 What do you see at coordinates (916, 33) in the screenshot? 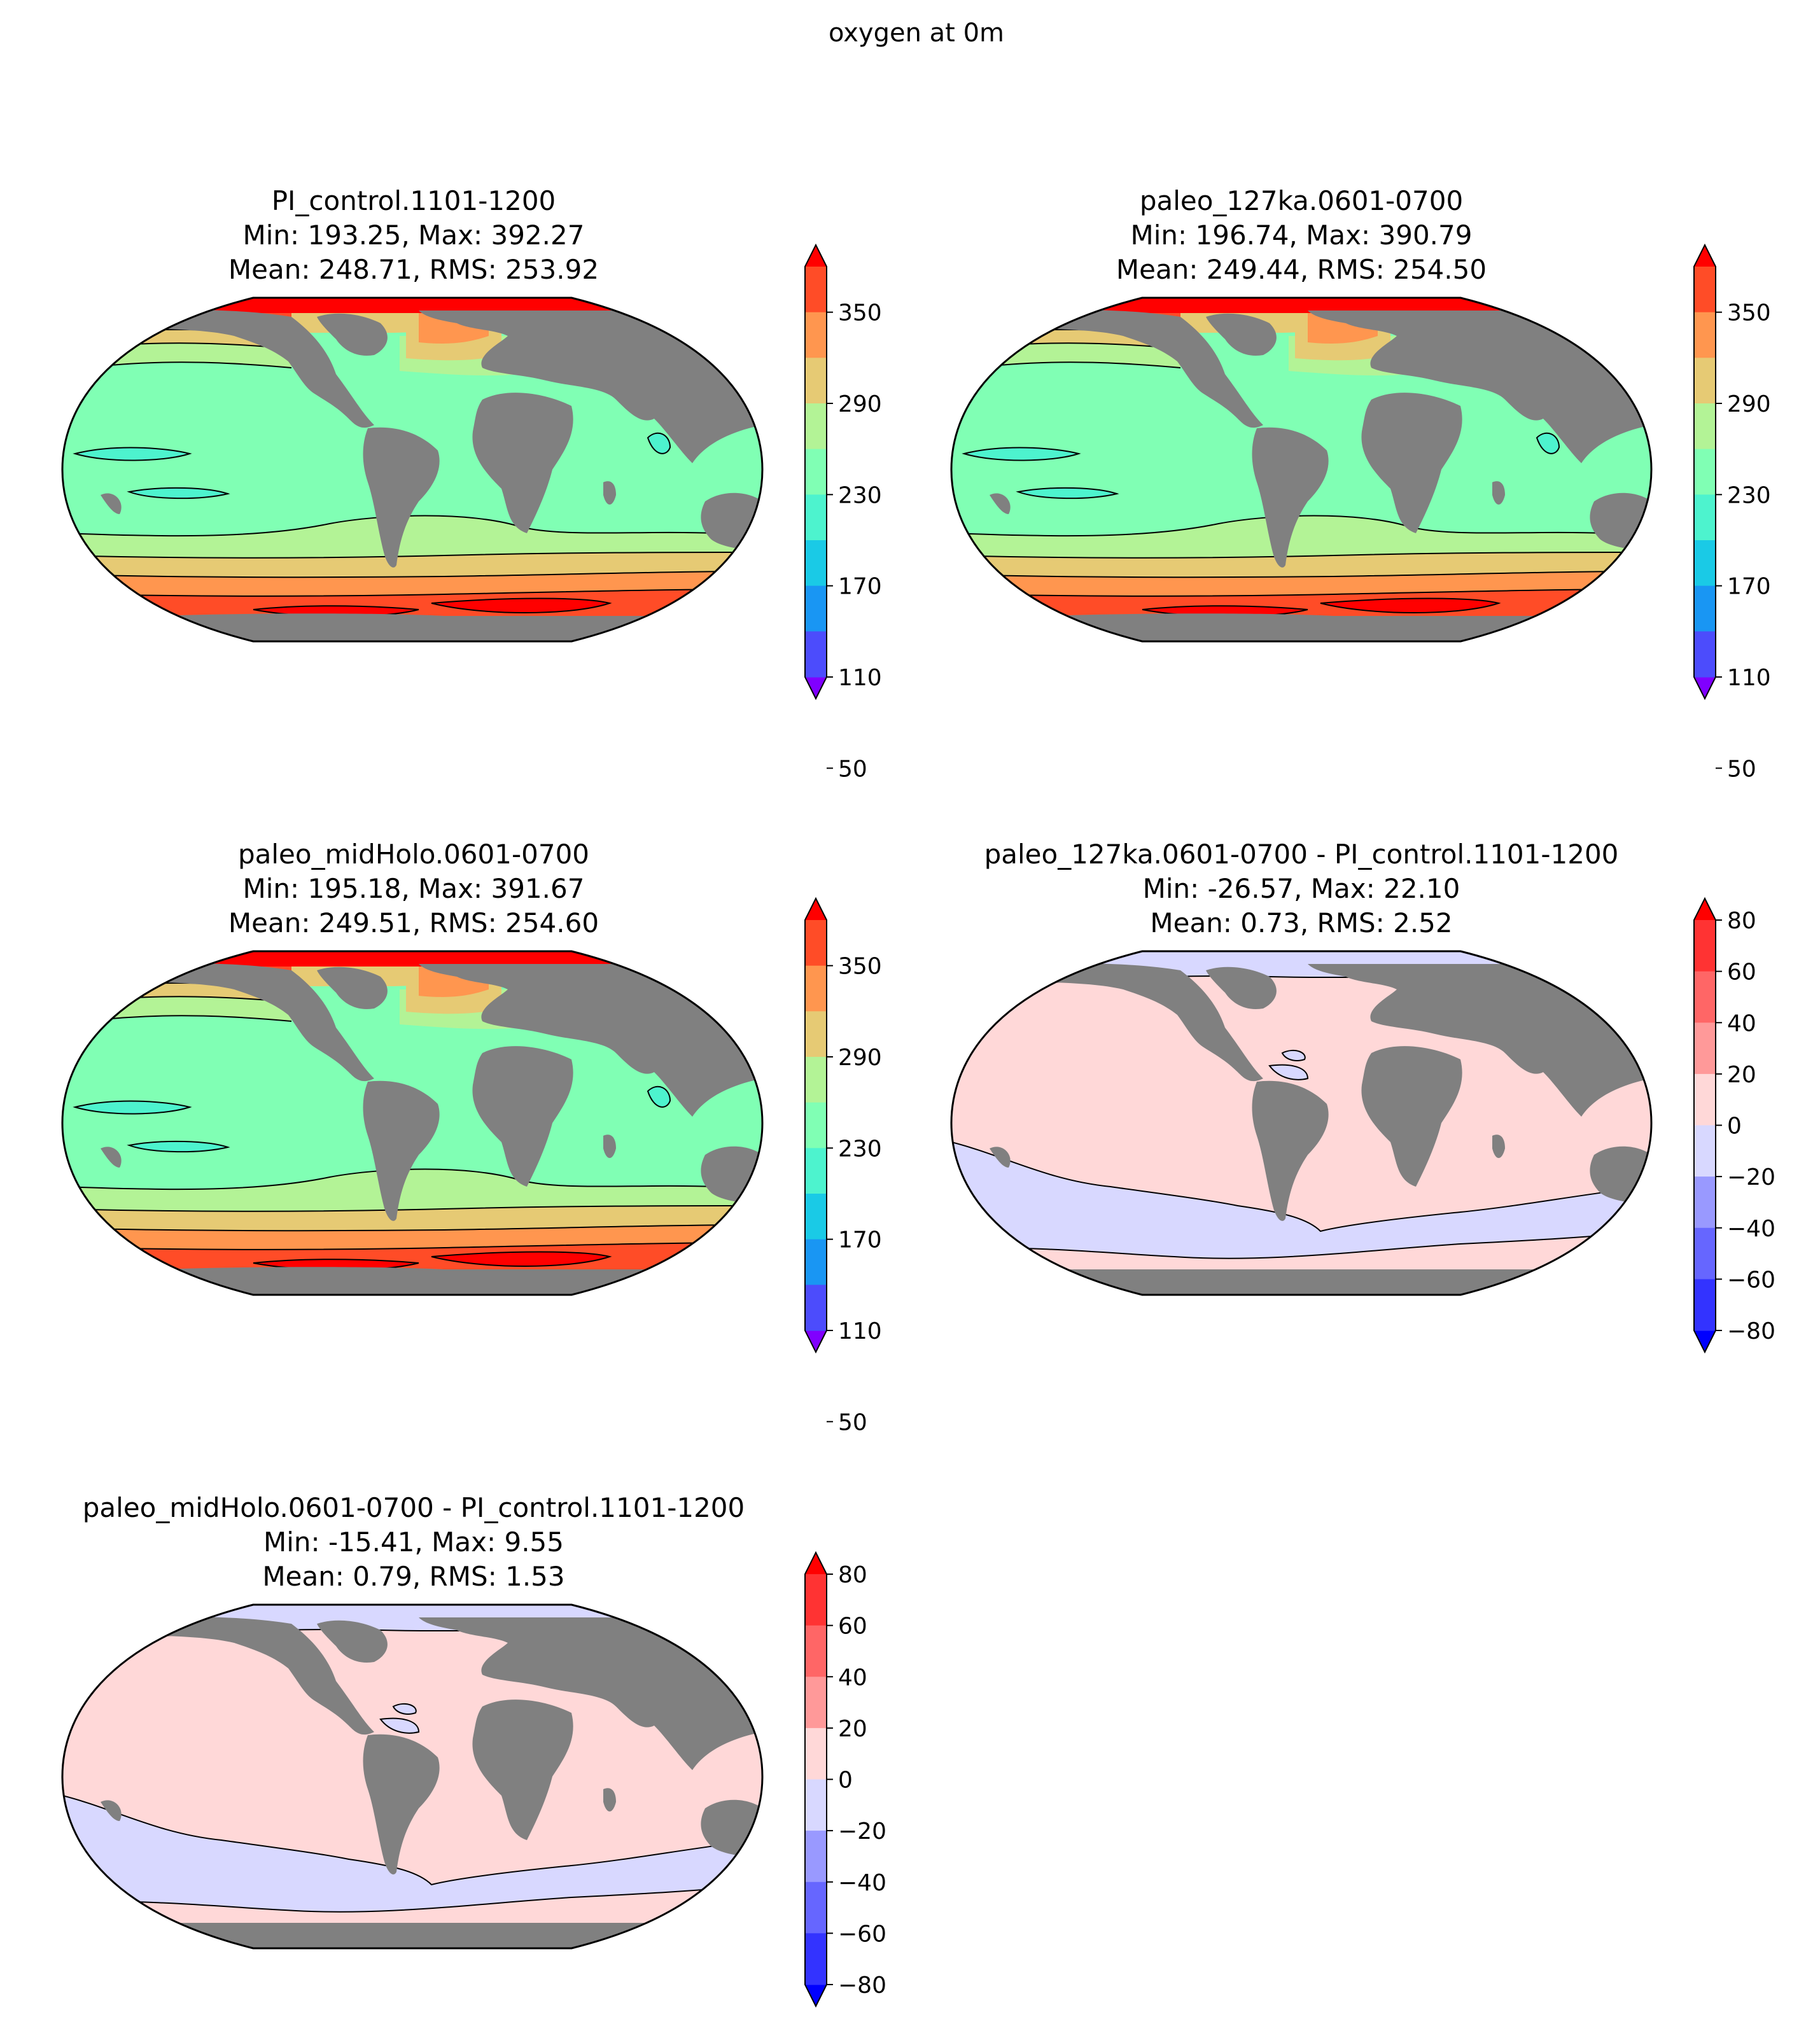
I see `figure-title: oxygen at 0m` at bounding box center [916, 33].